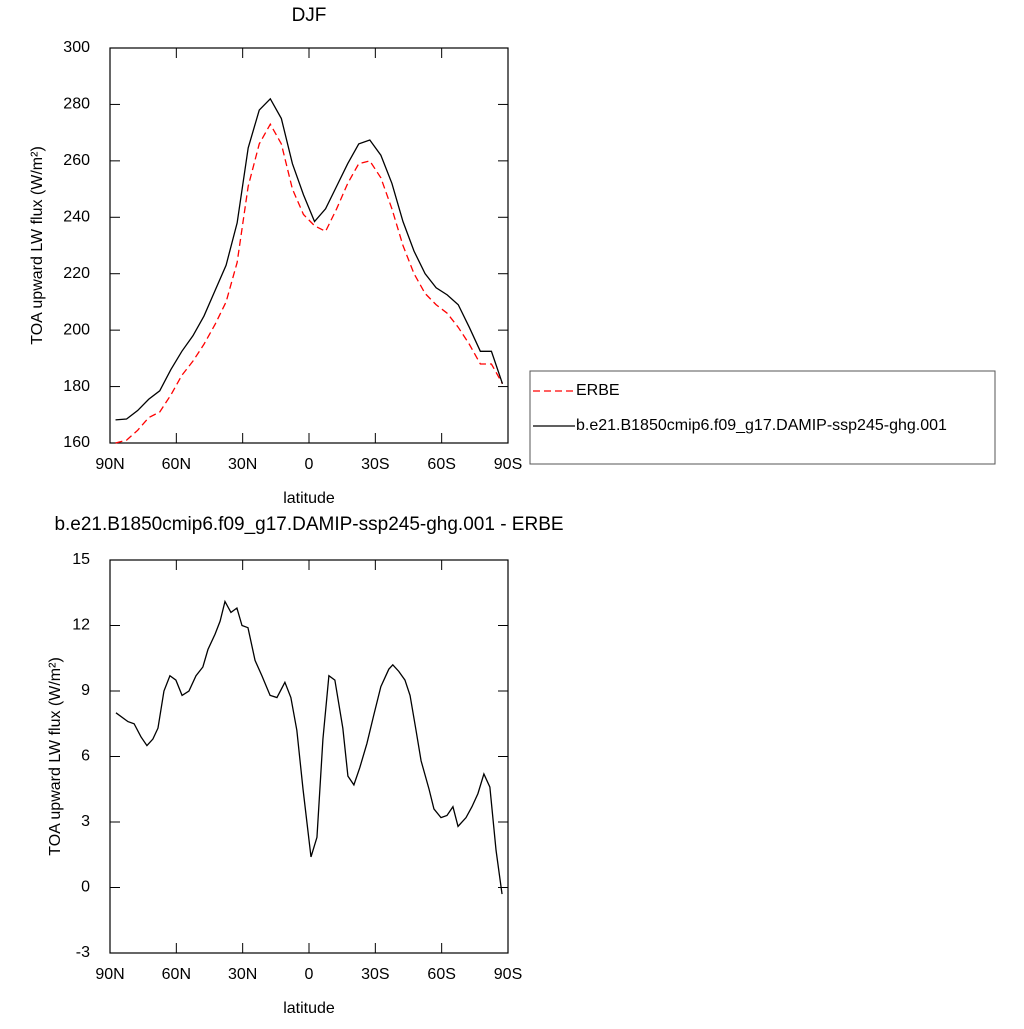  What do you see at coordinates (83, 952) in the screenshot?
I see `y-tick-label: -3` at bounding box center [83, 952].